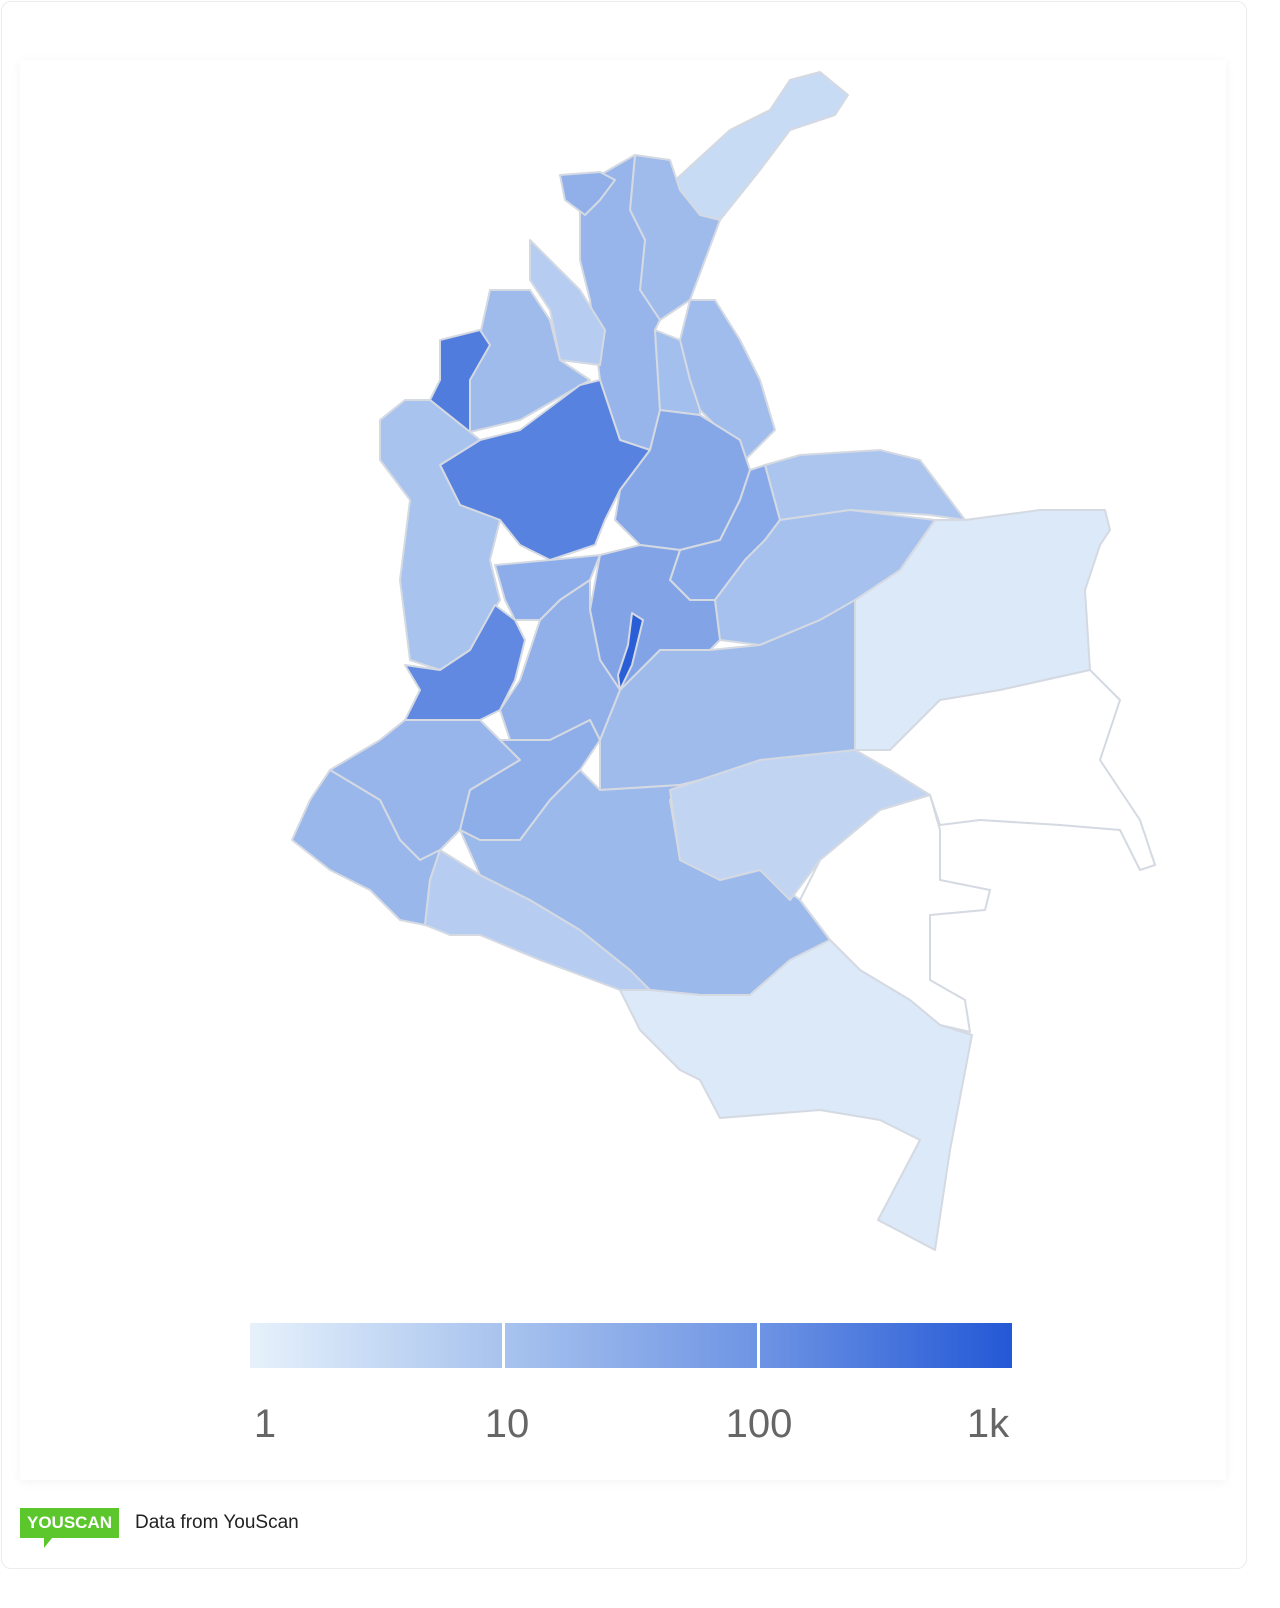 The image size is (1280, 1608). What do you see at coordinates (759, 1424) in the screenshot?
I see `legend-tick-100: 100` at bounding box center [759, 1424].